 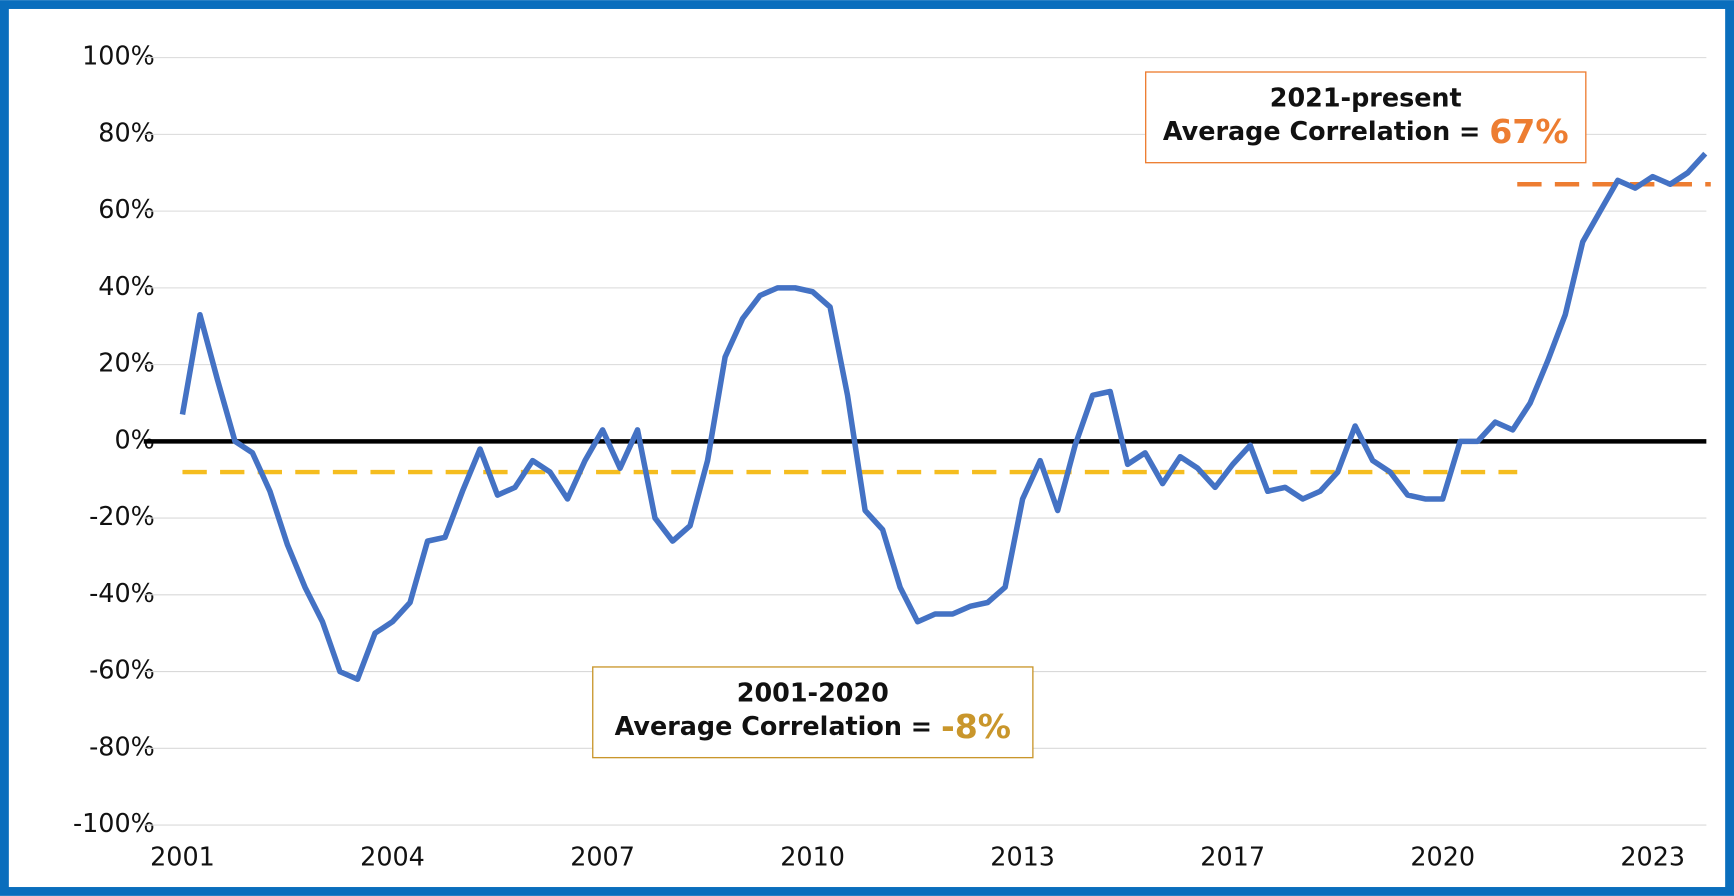 I want to click on x-tick-label: 2001, so click(x=182, y=856).